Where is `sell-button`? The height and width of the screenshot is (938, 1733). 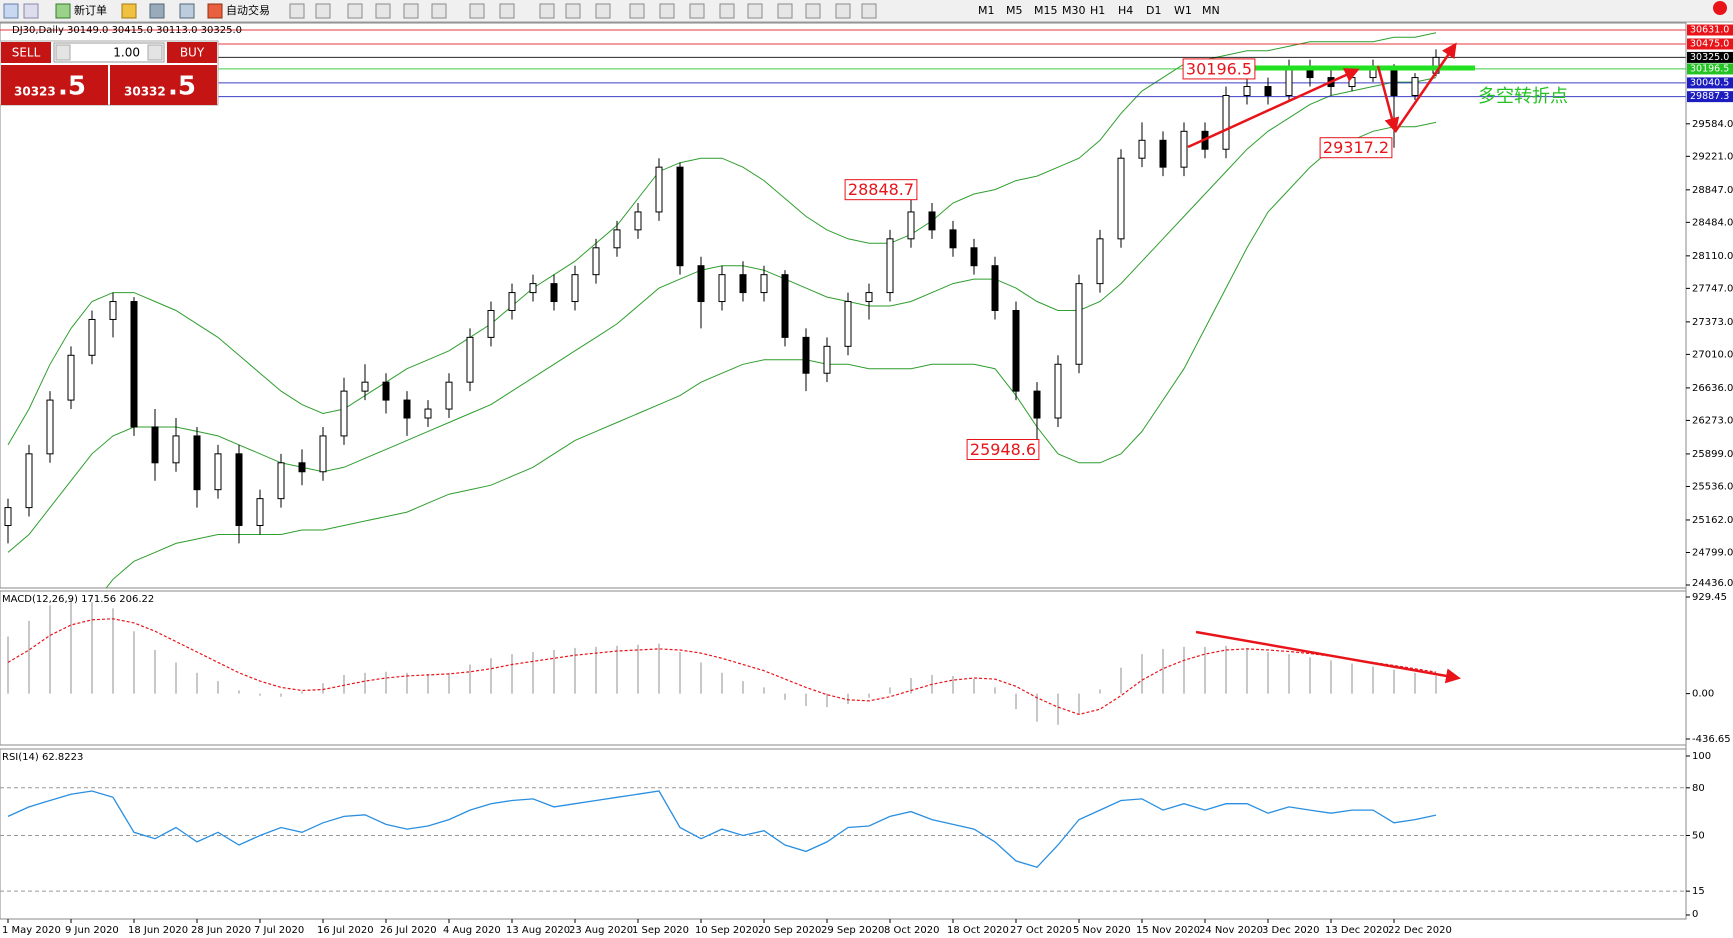
sell-button is located at coordinates (26, 52).